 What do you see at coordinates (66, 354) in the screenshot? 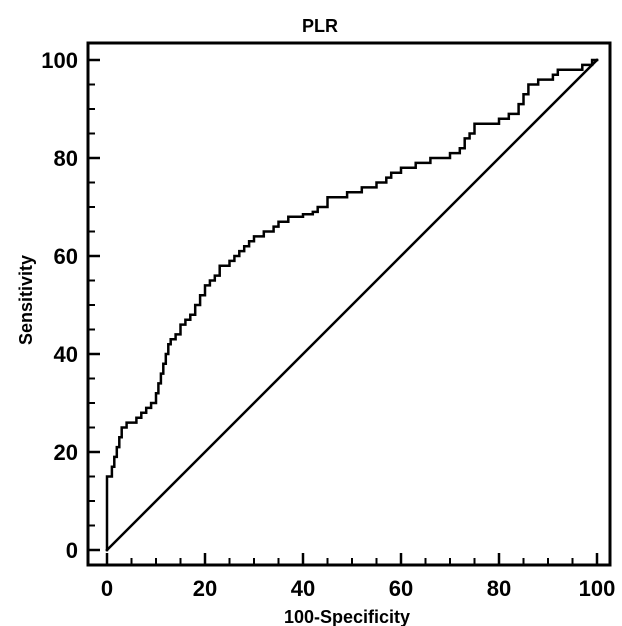
I see `y-tick-label: 40` at bounding box center [66, 354].